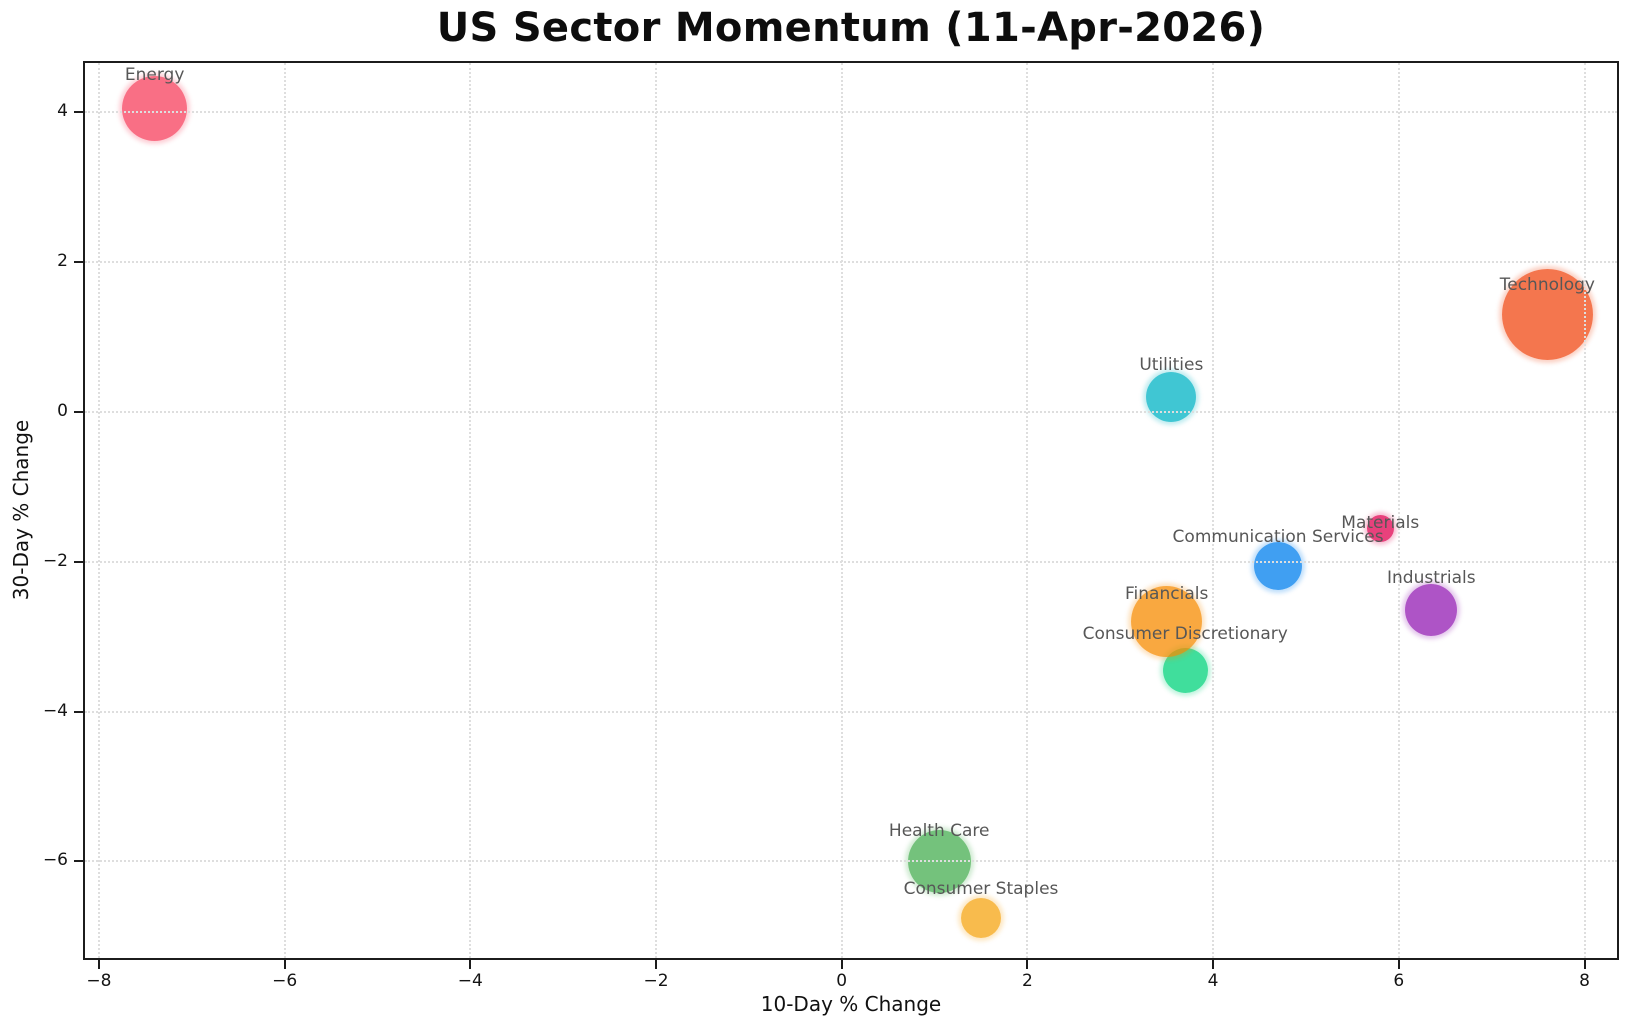 This screenshot has height=1034, width=1634. I want to click on y-tick-label: −2, so click(55, 560).